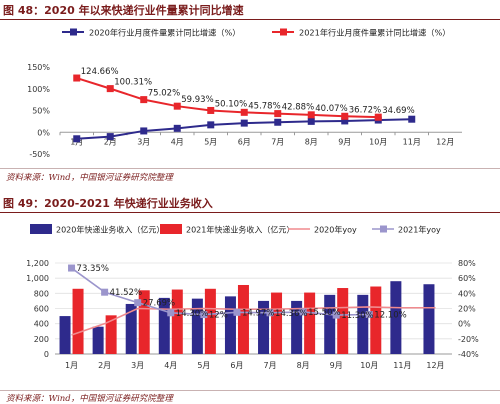 Image resolution: width=500 pixels, height=404 pixels. I want to click on y-left-tick-label: 600, so click(41, 309).